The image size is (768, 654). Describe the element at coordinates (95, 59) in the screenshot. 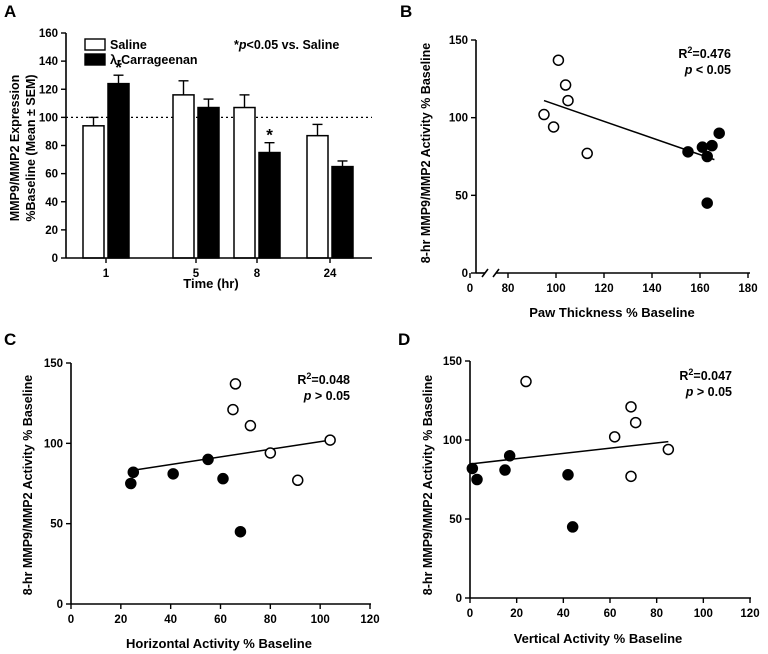

I see `legend-carrageenan-swatch` at that location.